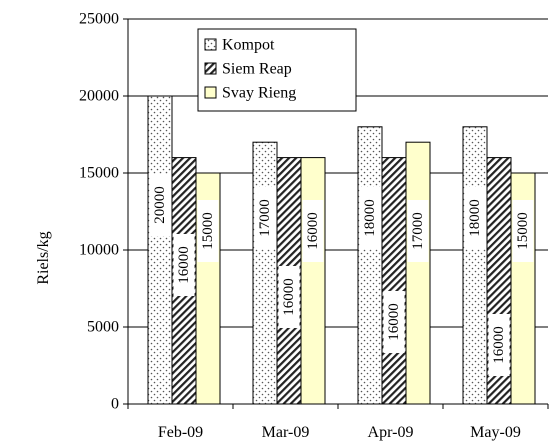  What do you see at coordinates (391, 432) in the screenshot?
I see `x-tick-label: Apr-09` at bounding box center [391, 432].